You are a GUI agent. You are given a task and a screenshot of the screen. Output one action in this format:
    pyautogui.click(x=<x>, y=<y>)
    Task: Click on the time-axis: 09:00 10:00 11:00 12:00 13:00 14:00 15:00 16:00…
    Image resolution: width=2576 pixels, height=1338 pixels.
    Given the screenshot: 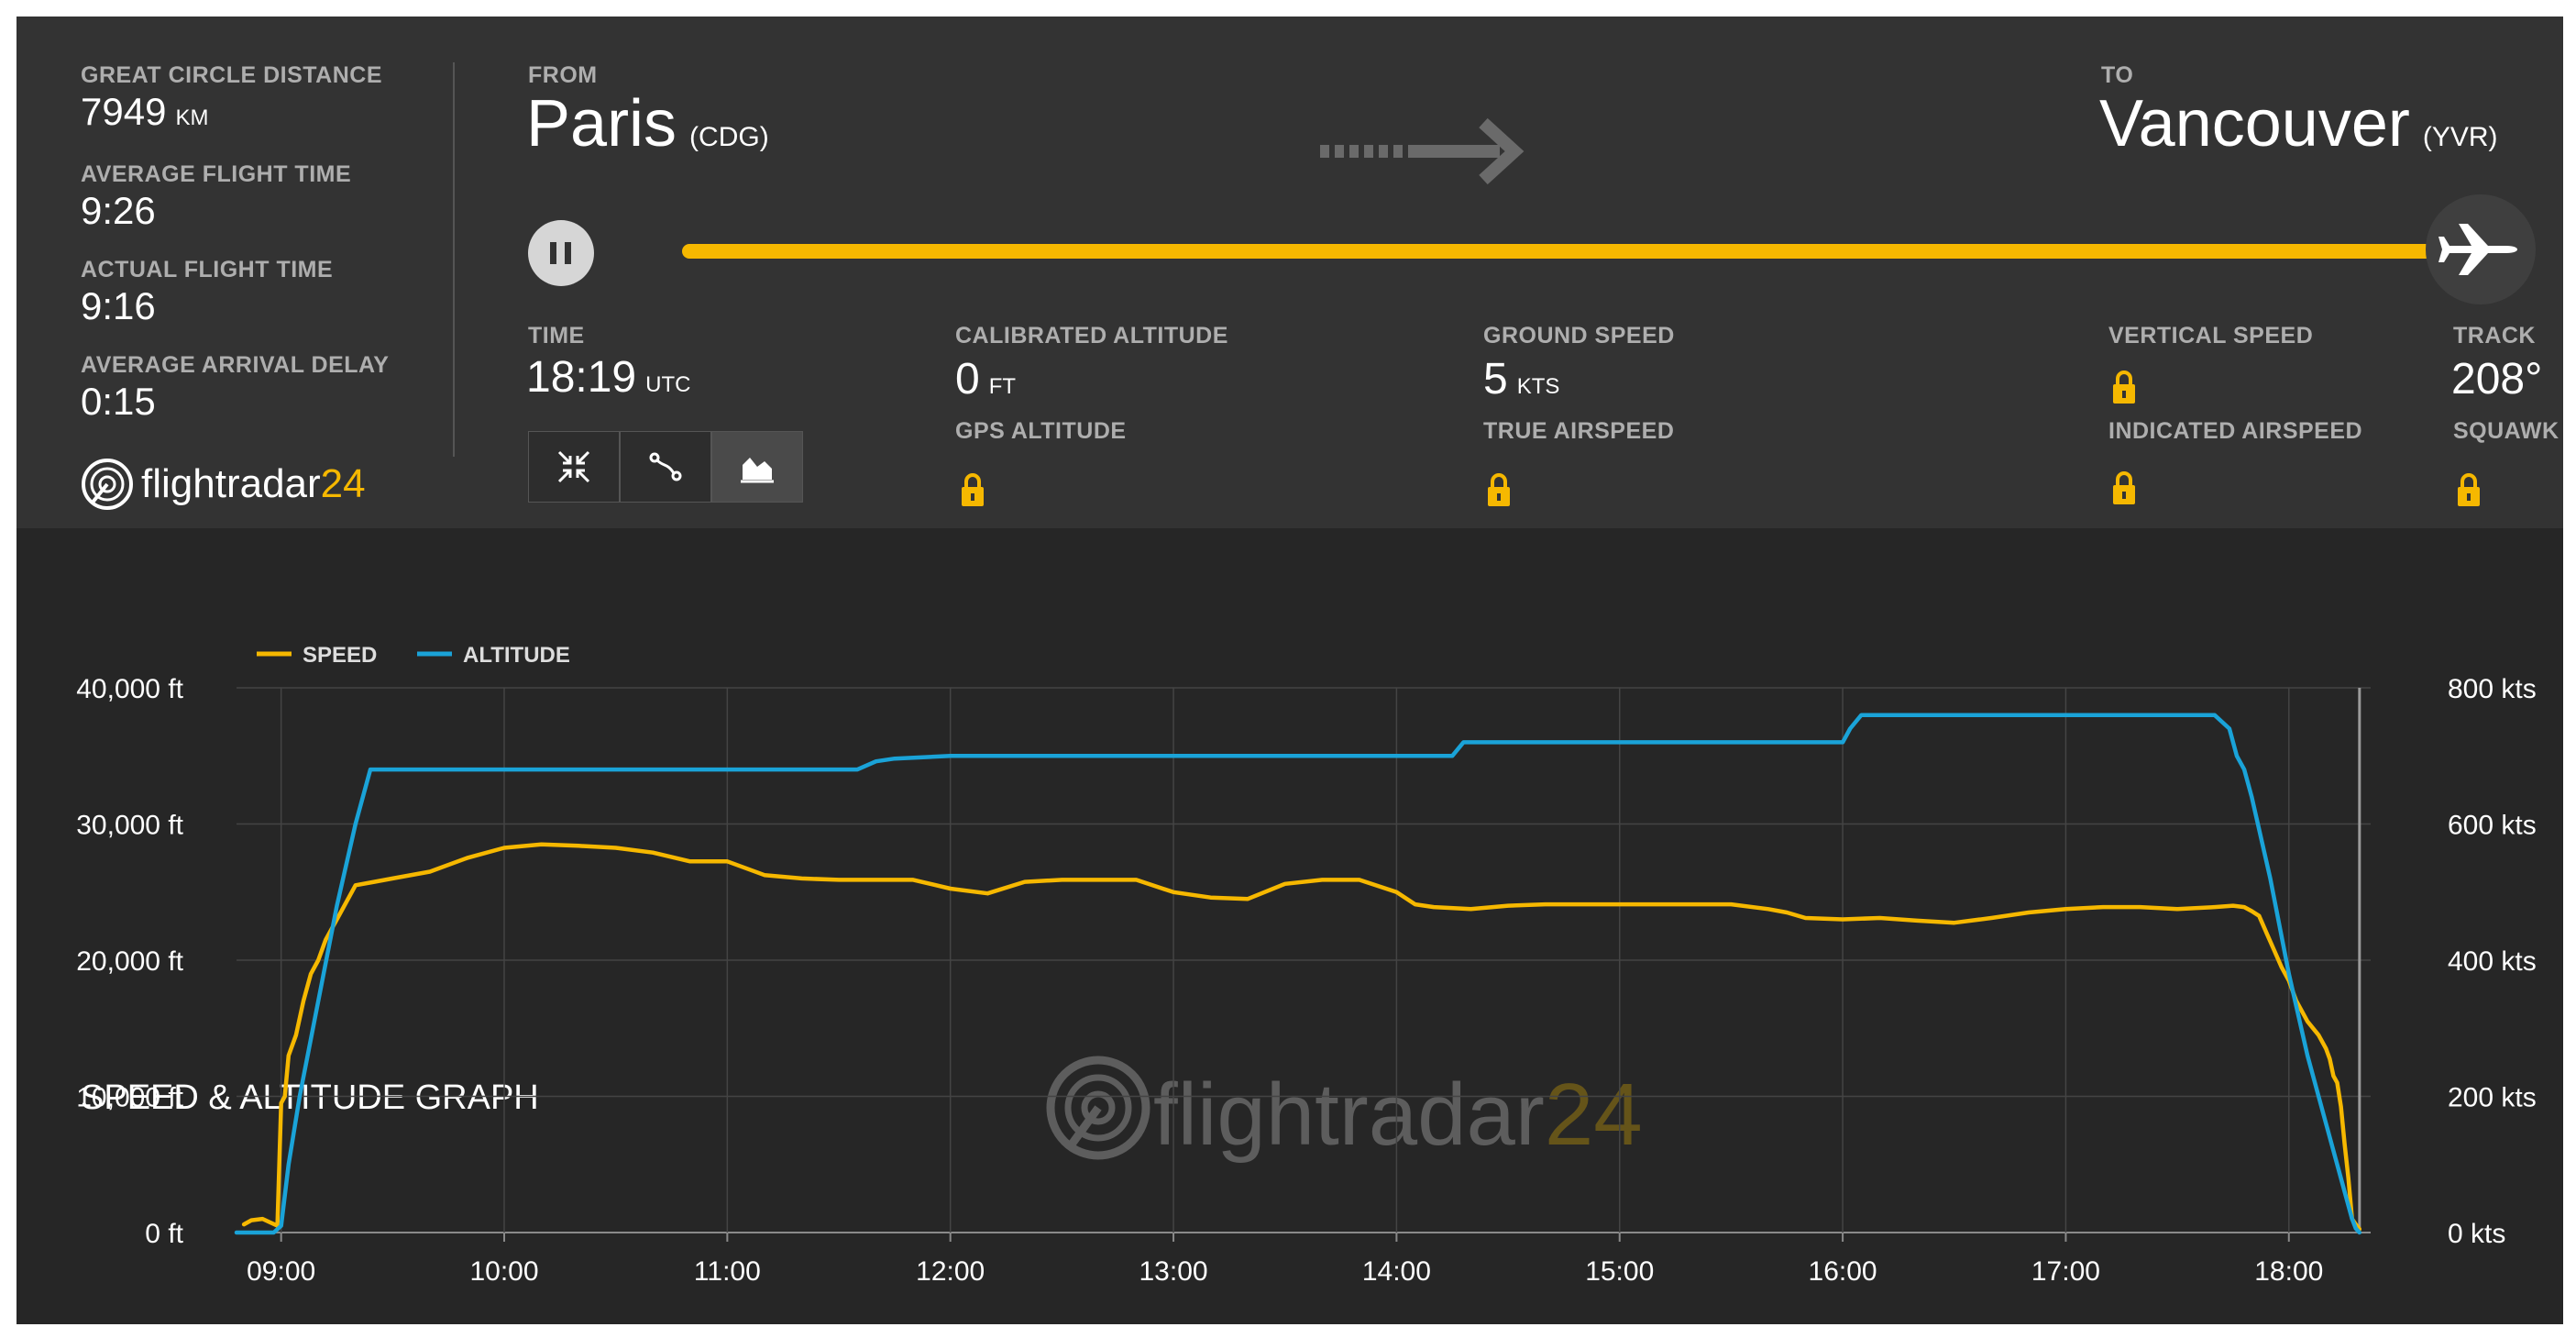 What is the action you would take?
    pyautogui.click(x=1285, y=1271)
    